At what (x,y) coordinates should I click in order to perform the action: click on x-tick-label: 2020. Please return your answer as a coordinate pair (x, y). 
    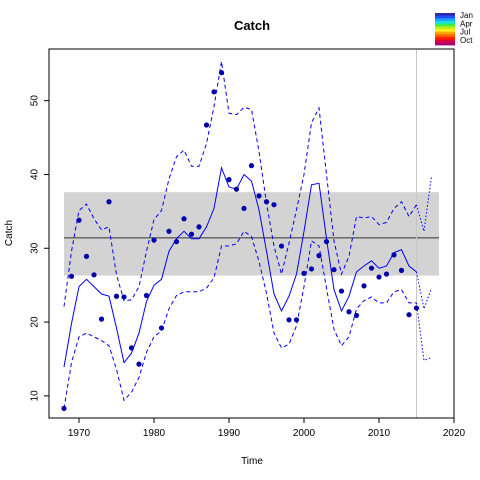
    Looking at the image, I should click on (454, 433).